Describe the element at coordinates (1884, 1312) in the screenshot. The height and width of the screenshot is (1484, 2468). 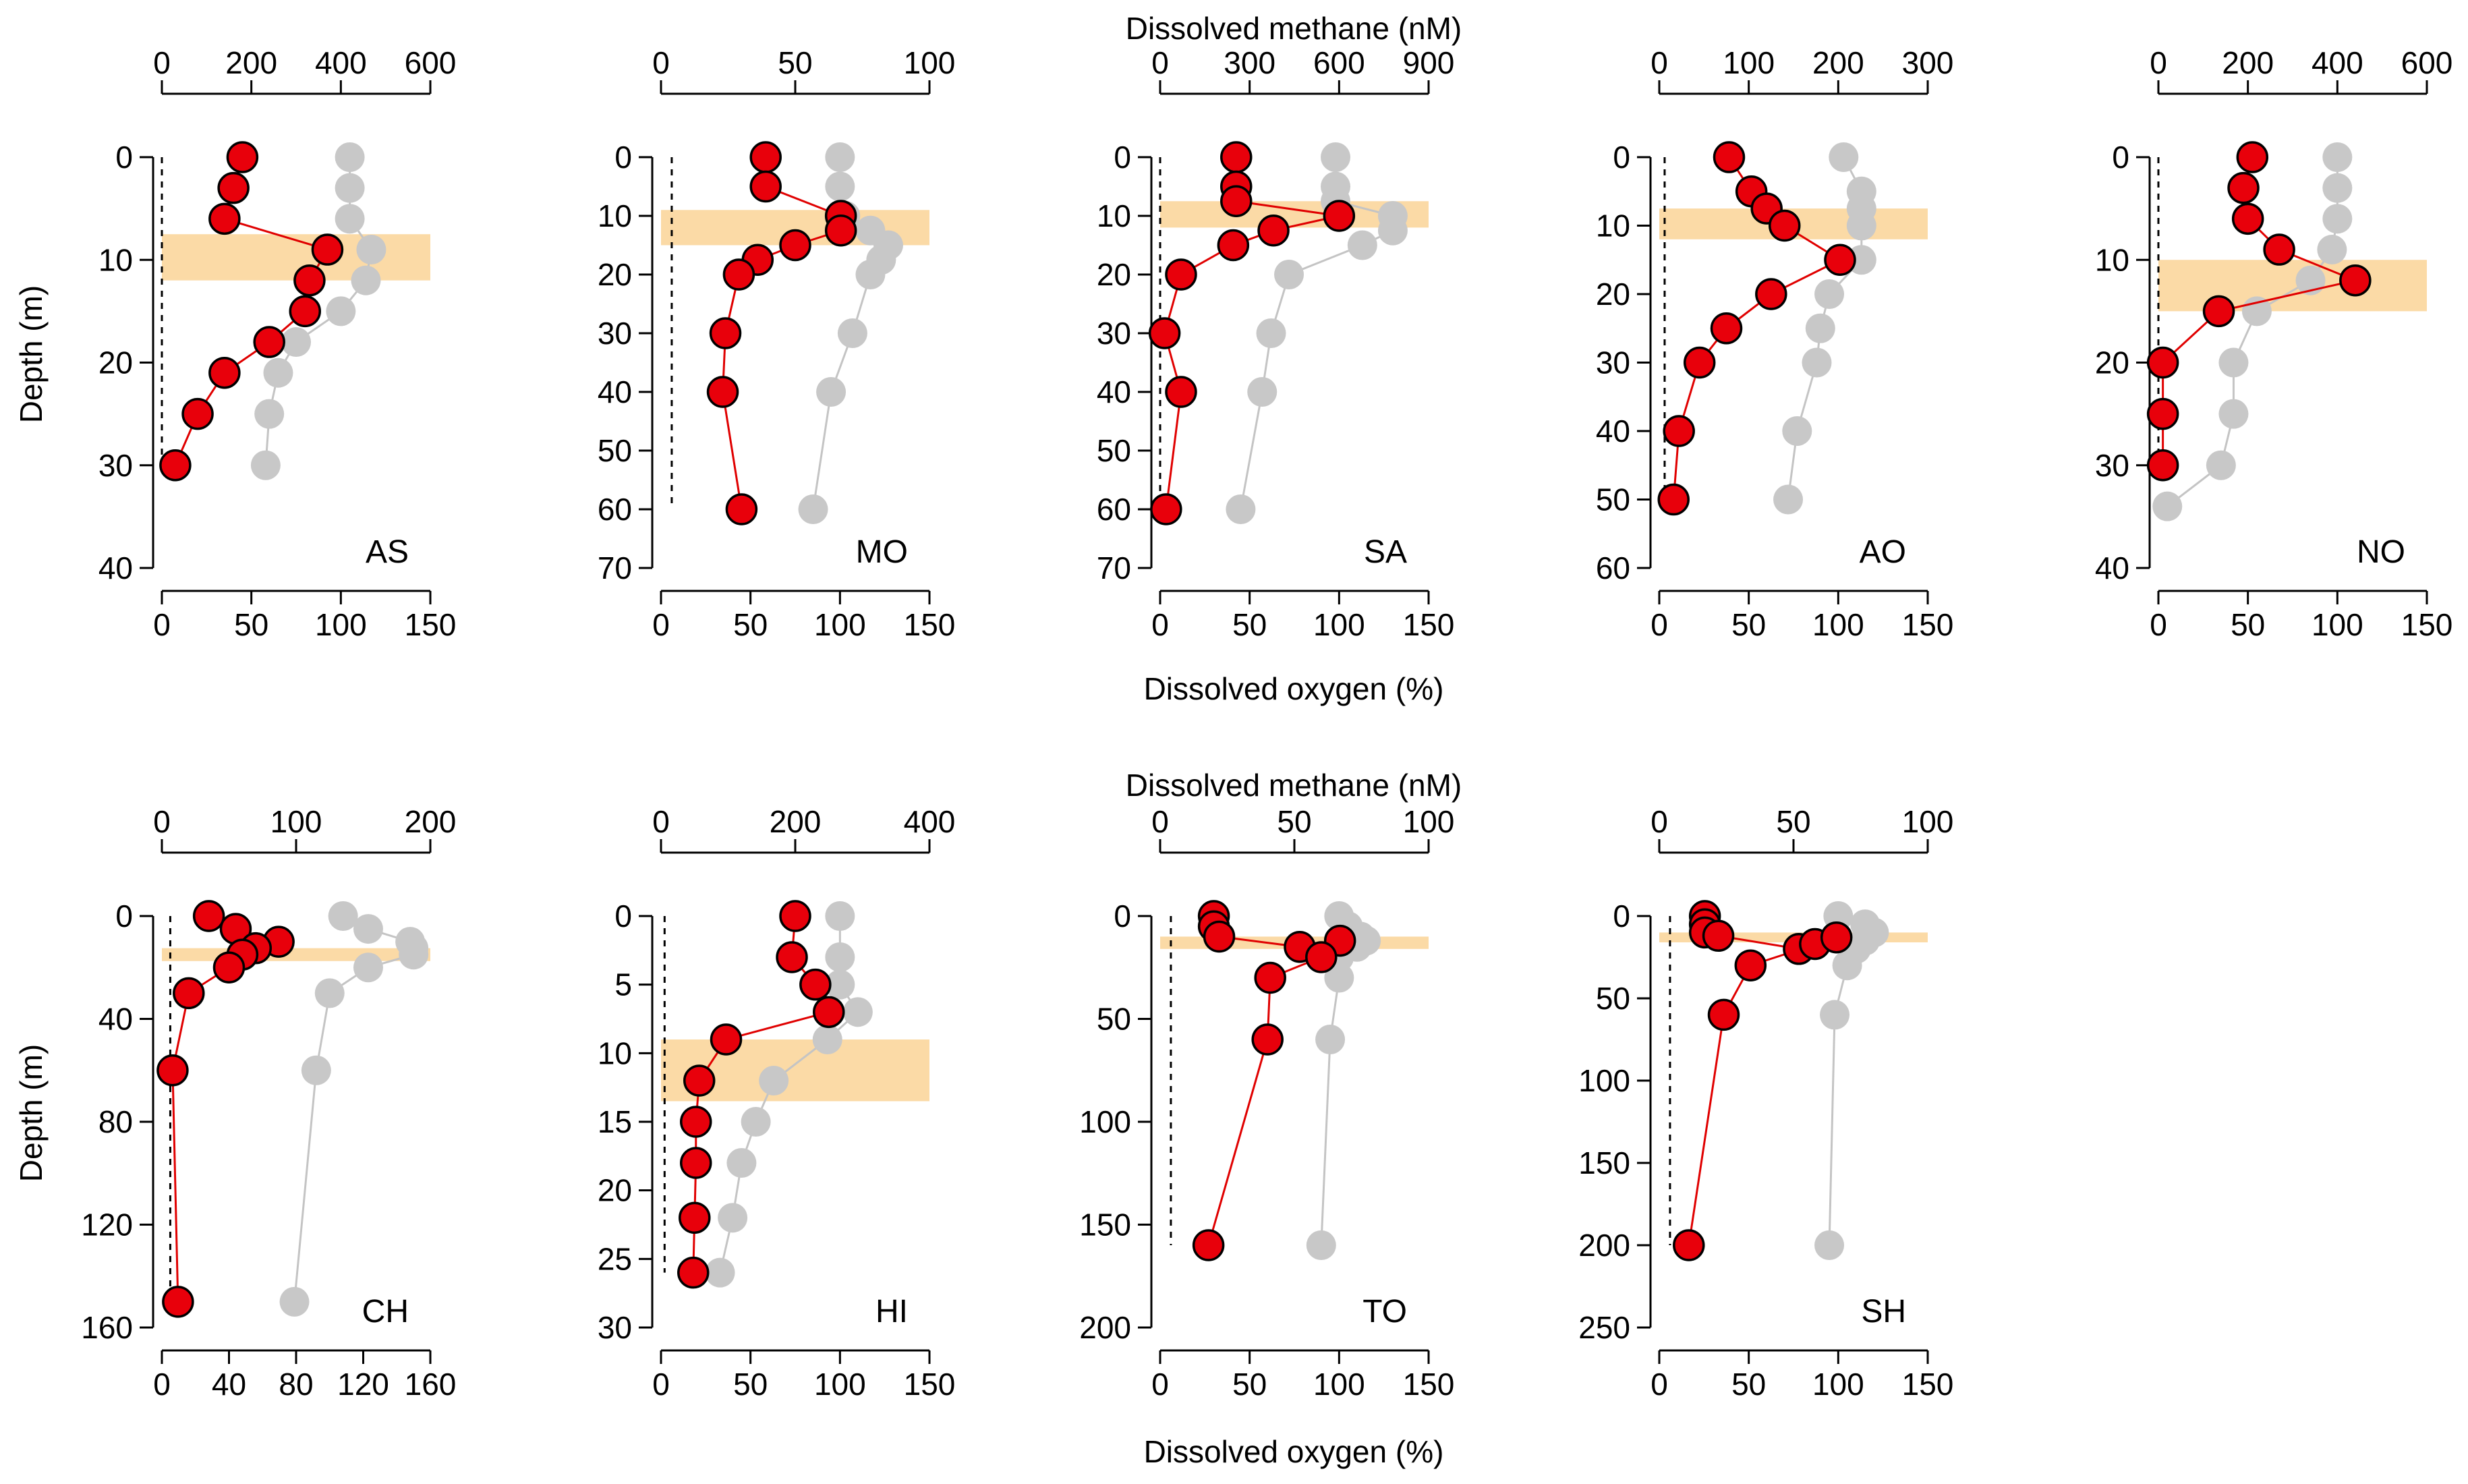
I see `panel-label: SH` at that location.